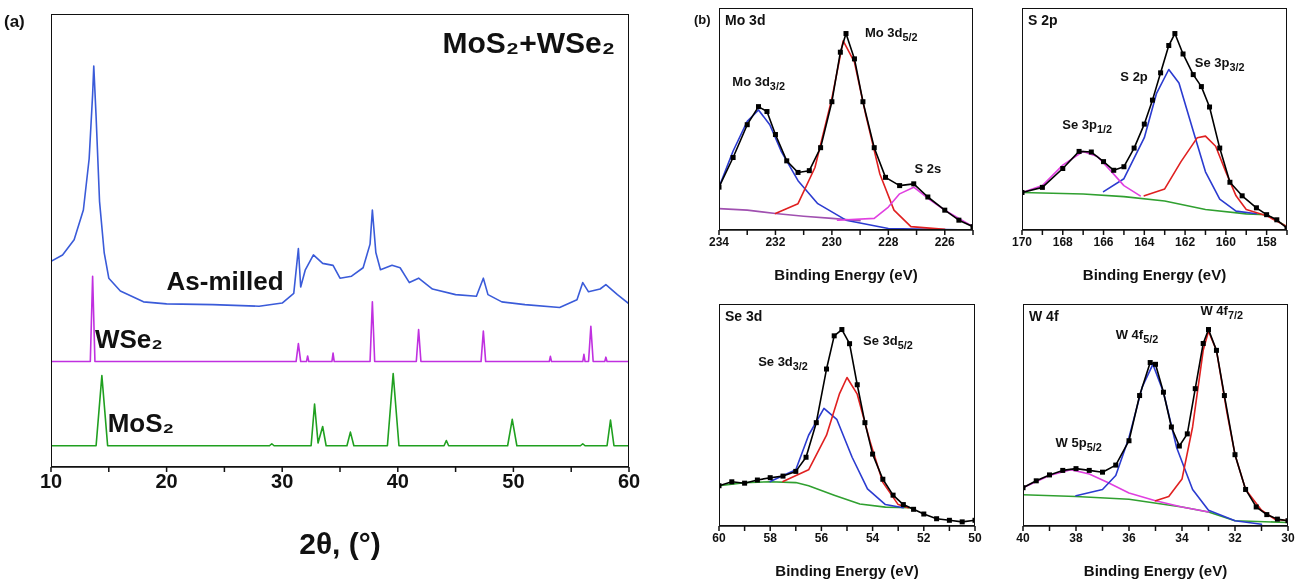  I want to click on x-tick-label: 20, so click(166, 481).